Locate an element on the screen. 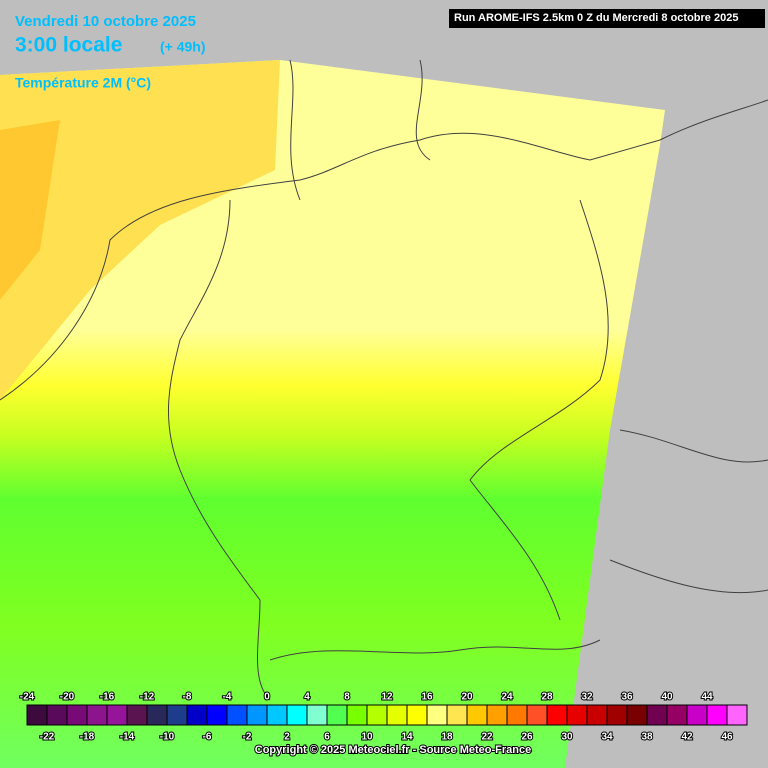  parameter: Température 2M (°C) is located at coordinates (83, 83).